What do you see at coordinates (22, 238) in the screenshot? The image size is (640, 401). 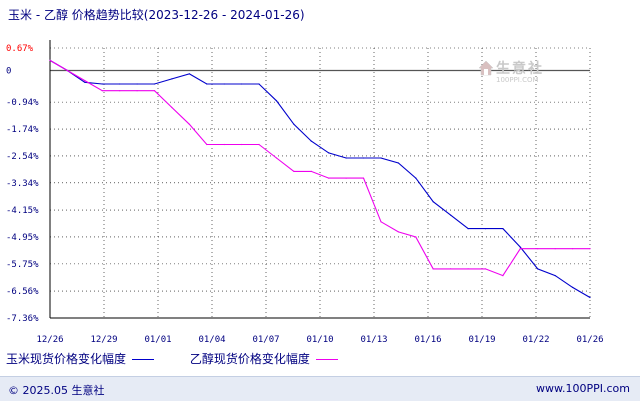 I see `y-tick-label: -4.95%` at bounding box center [22, 238].